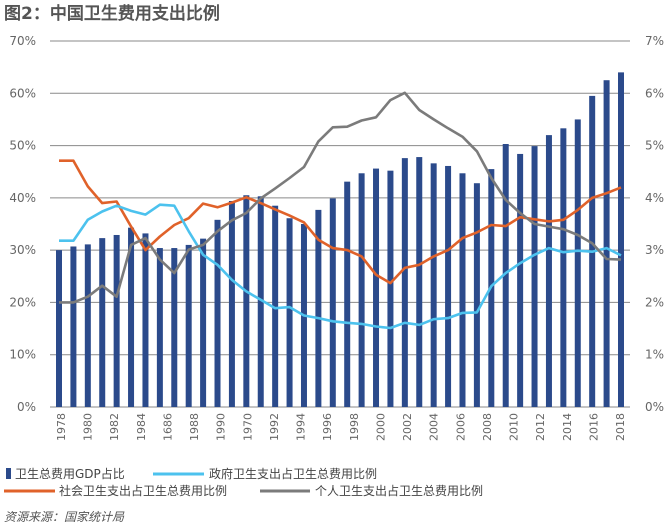 This screenshot has height=531, width=672. What do you see at coordinates (61, 427) in the screenshot?
I see `x-axis-tick-label: 1978` at bounding box center [61, 427].